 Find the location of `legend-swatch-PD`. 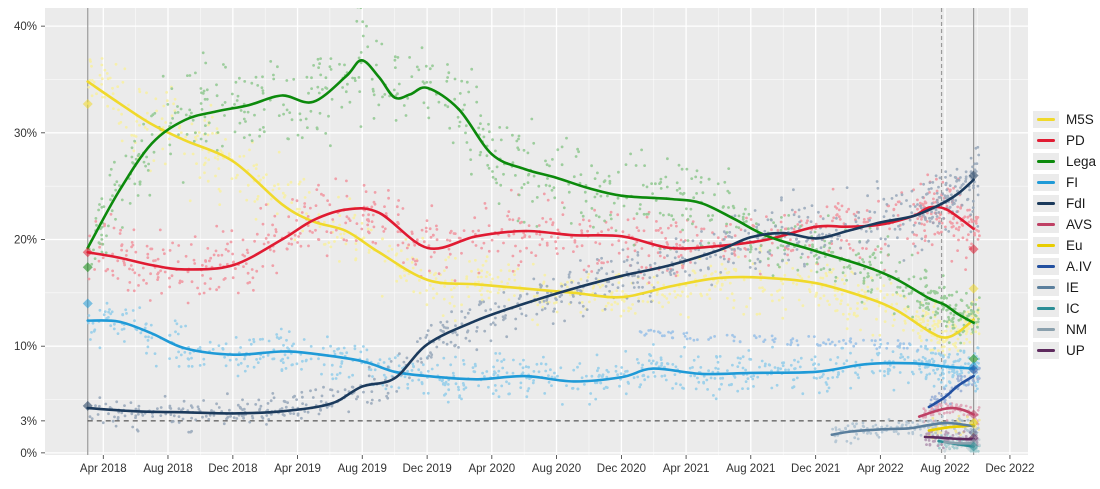

legend-swatch-PD is located at coordinates (1046, 140).